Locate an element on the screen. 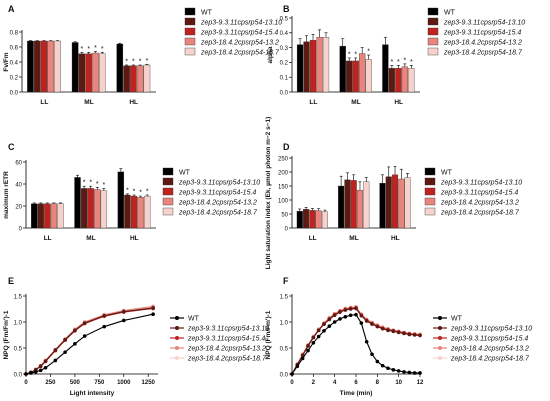  panel-label: F is located at coordinates (286, 281).